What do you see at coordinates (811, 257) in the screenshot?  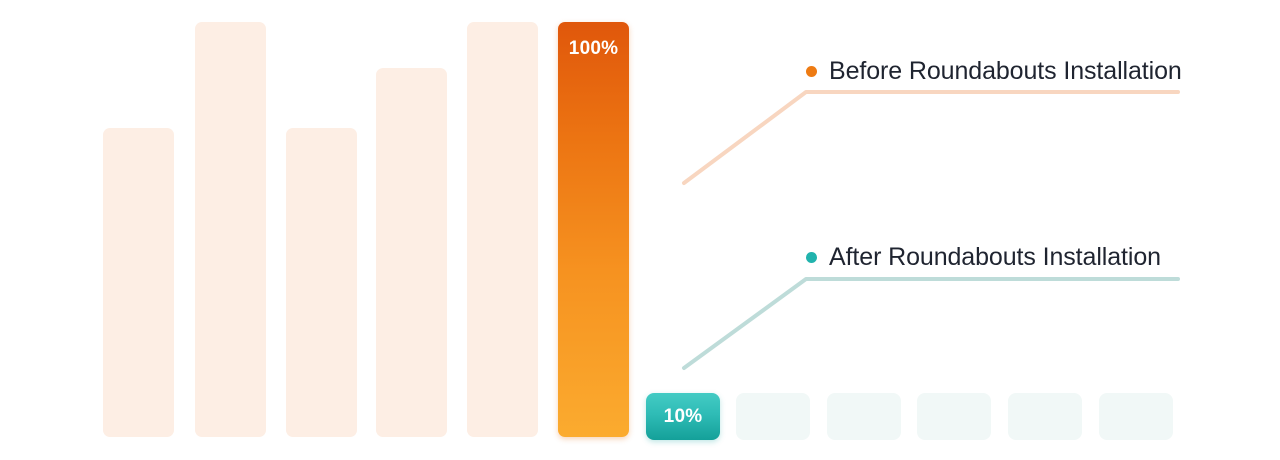 I see `legend-dot-after-icon` at bounding box center [811, 257].